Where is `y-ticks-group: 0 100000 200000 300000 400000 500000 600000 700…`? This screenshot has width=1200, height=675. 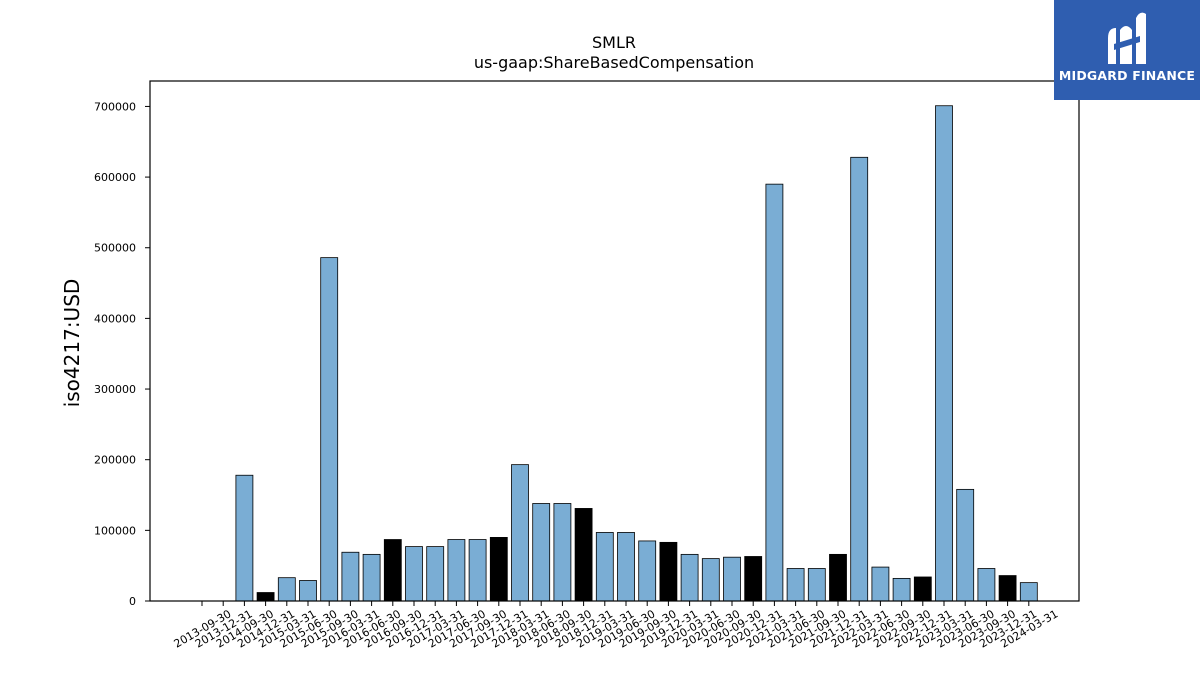 y-ticks-group: 0 100000 200000 300000 400000 500000 600000 700… is located at coordinates (122, 354).